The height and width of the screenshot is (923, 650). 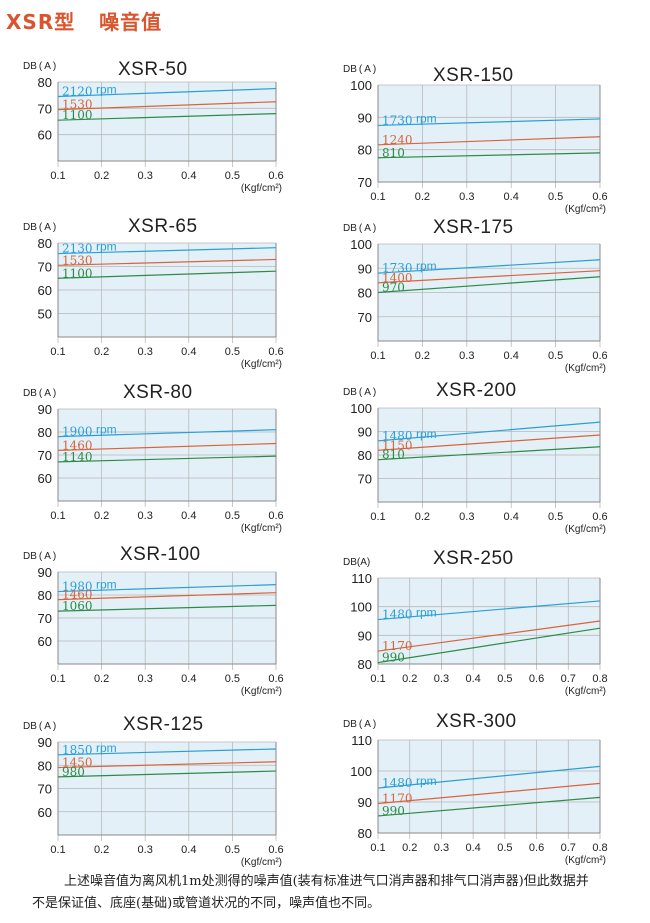 What do you see at coordinates (153, 69) in the screenshot?
I see `chart-title: XSR-50` at bounding box center [153, 69].